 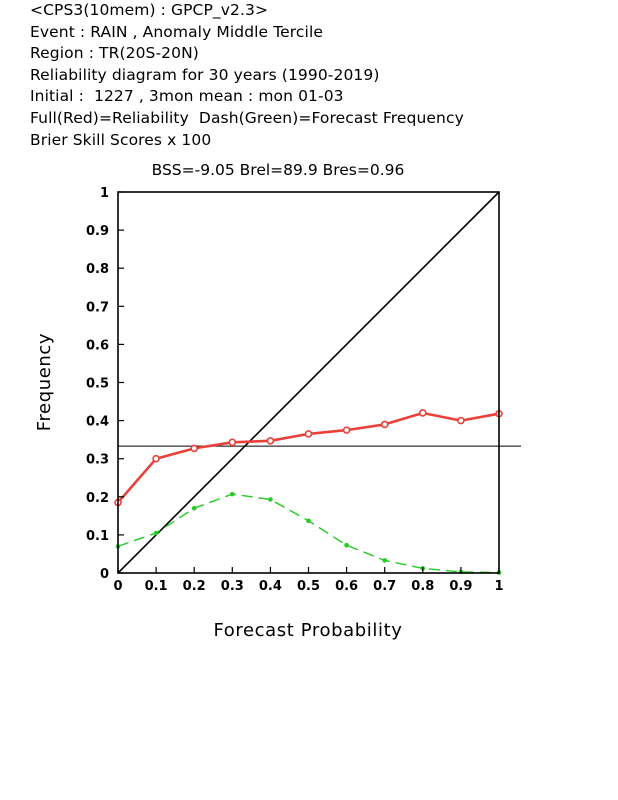 What do you see at coordinates (97, 498) in the screenshot?
I see `y-tick-label: 0.2` at bounding box center [97, 498].